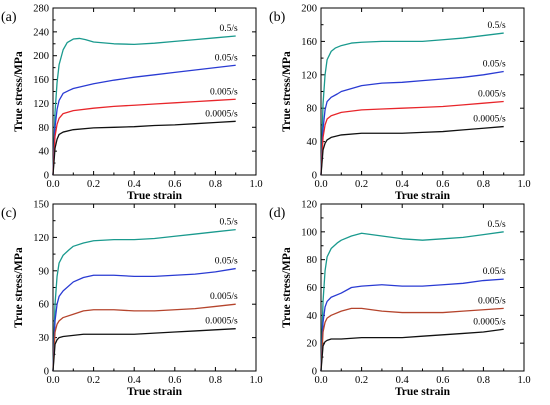 This screenshot has width=550, height=405. Describe the element at coordinates (494, 64) in the screenshot. I see `panel-2-series-label-2: 0.05/s` at that location.